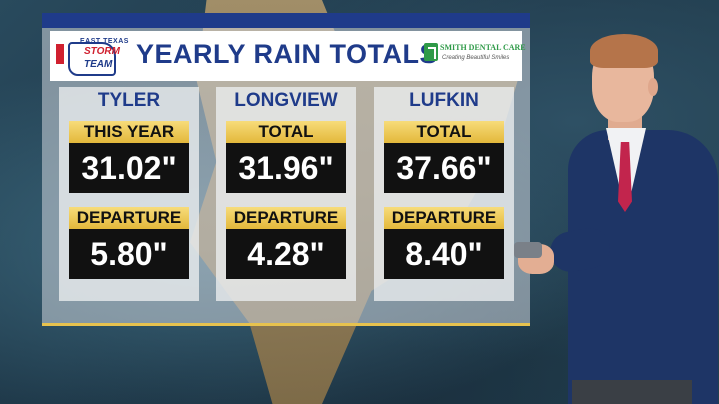 This screenshot has width=719, height=404. Describe the element at coordinates (483, 47) in the screenshot. I see `sponsor-name: SMITH DENTAL CARE` at that location.